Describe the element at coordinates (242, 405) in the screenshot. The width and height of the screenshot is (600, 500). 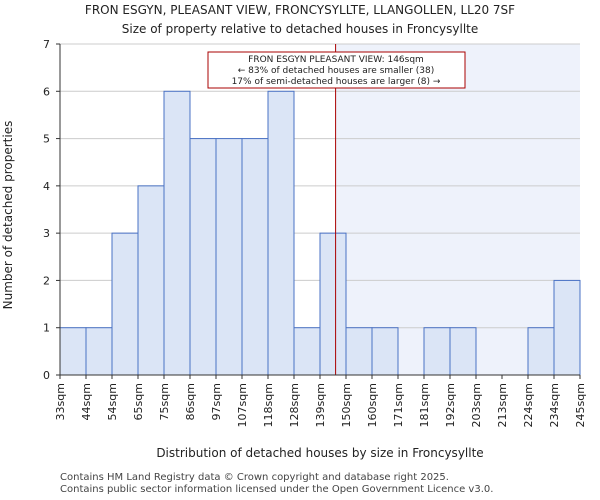
I see `x-tick-label-107sqm: 107sqm` at that location.